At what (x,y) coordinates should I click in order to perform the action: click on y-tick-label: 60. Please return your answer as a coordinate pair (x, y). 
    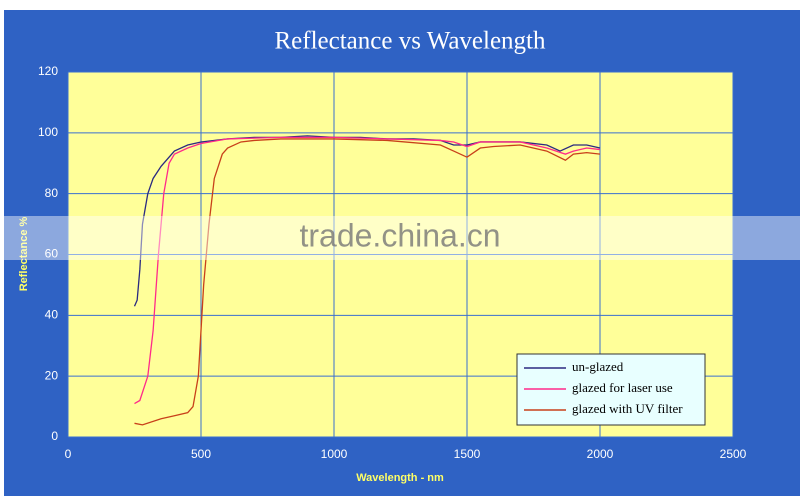
    Looking at the image, I should click on (52, 254).